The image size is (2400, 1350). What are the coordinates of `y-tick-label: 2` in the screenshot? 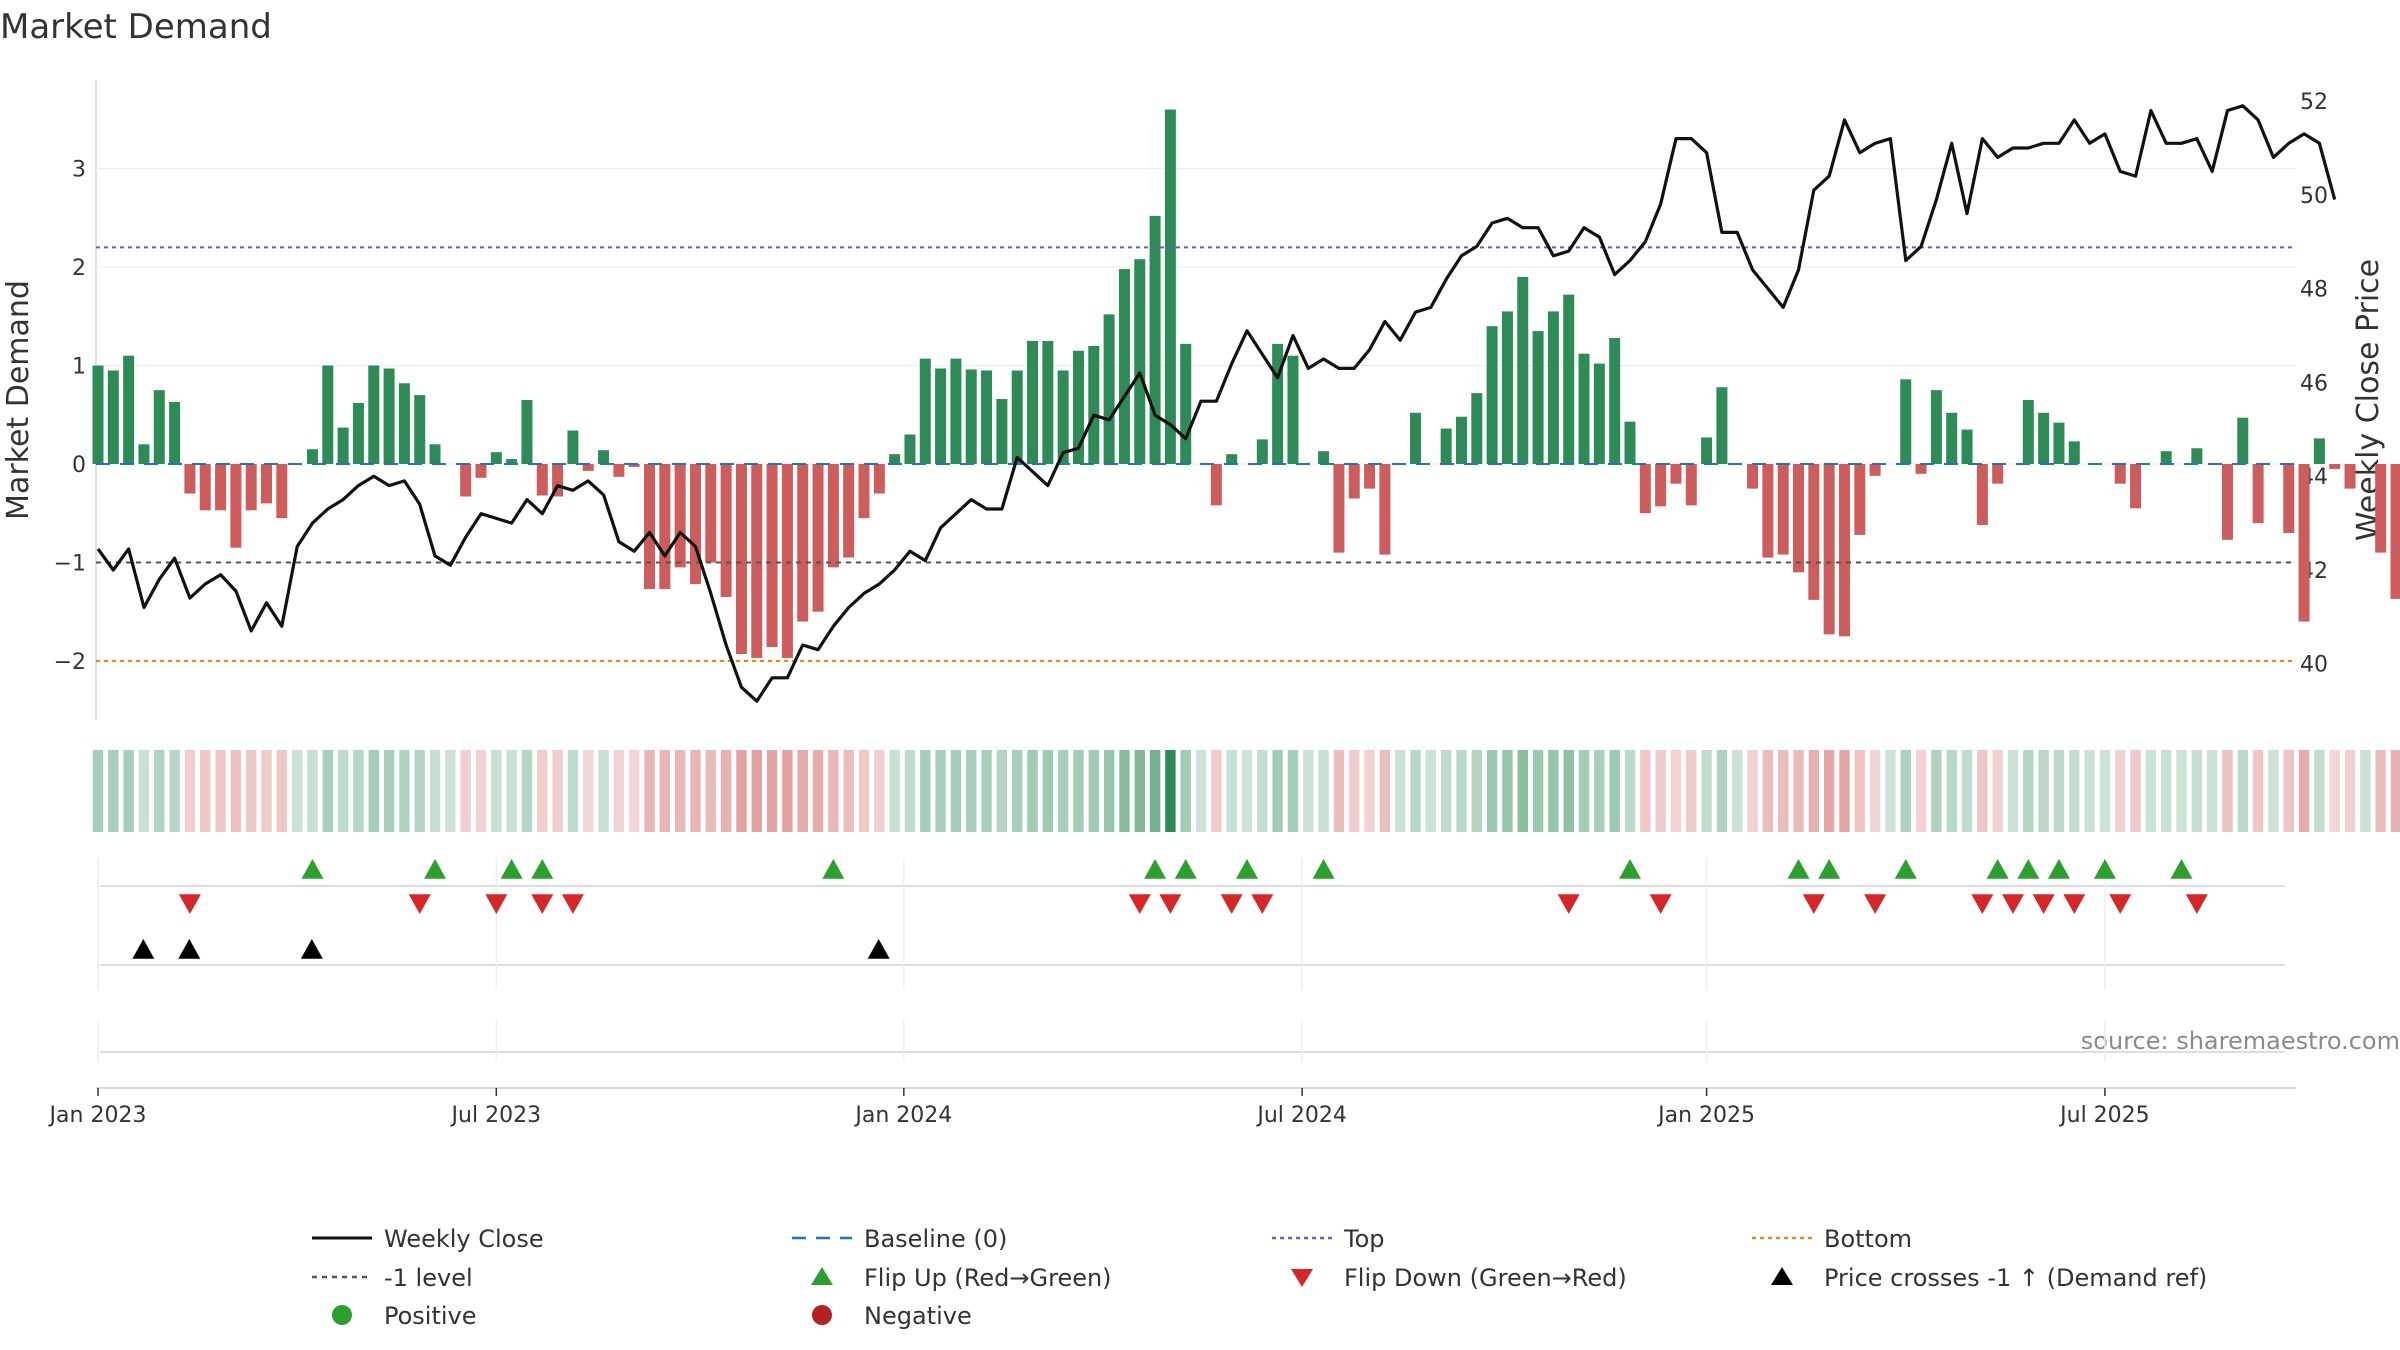 It's located at (79, 268).